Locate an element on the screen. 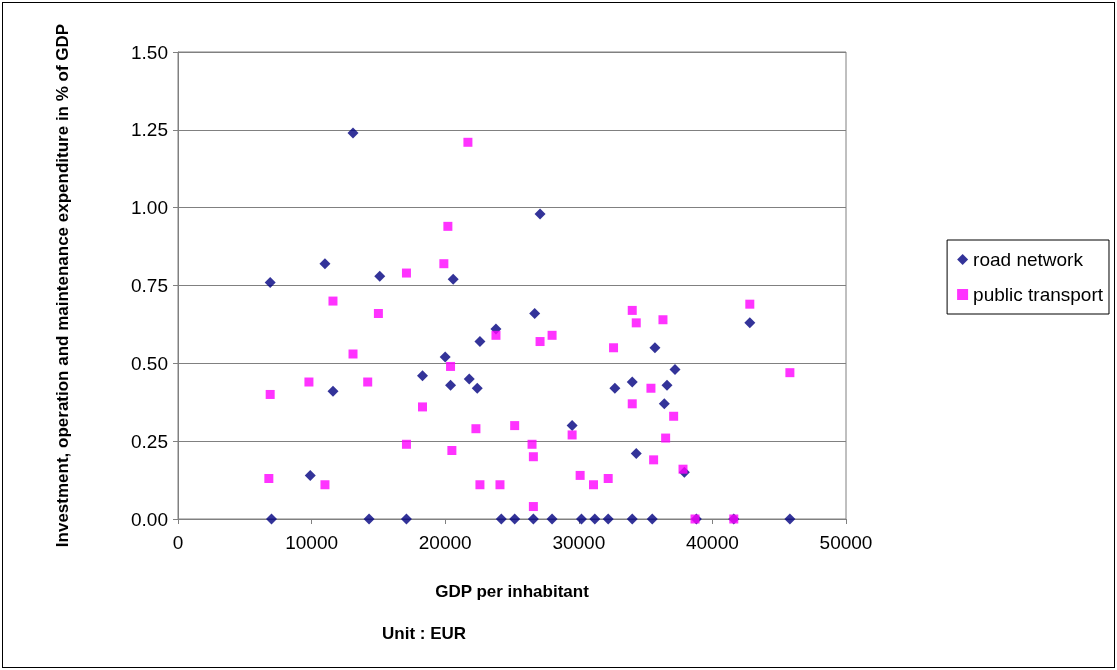  y-tick-label: 1.25 is located at coordinates (149, 130).